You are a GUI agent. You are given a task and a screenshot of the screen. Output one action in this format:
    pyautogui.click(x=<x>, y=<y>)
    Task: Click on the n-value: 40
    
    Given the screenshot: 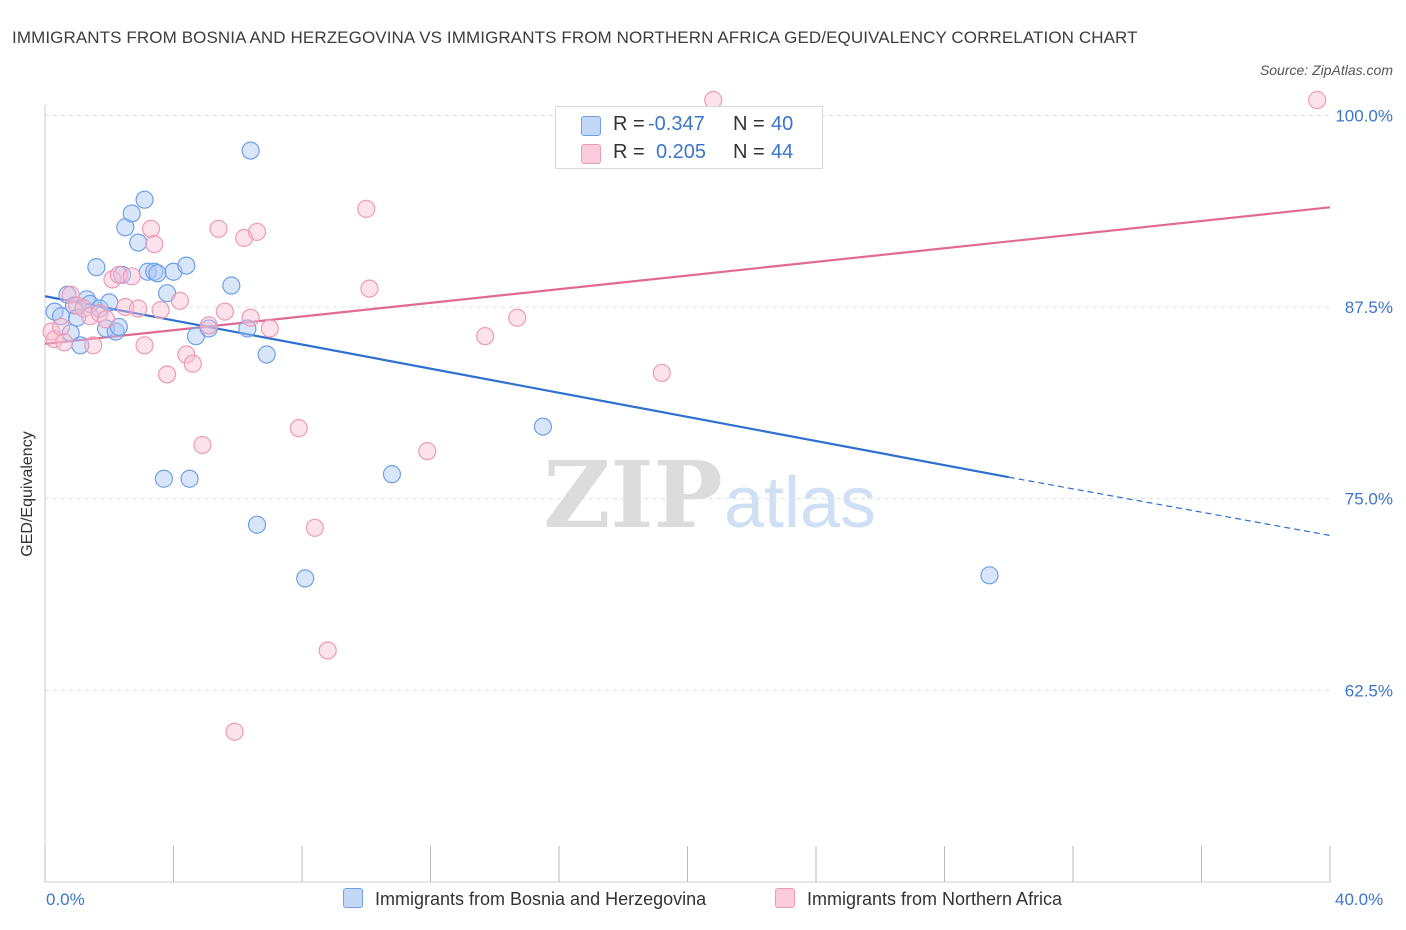 What is the action you would take?
    pyautogui.click(x=782, y=124)
    